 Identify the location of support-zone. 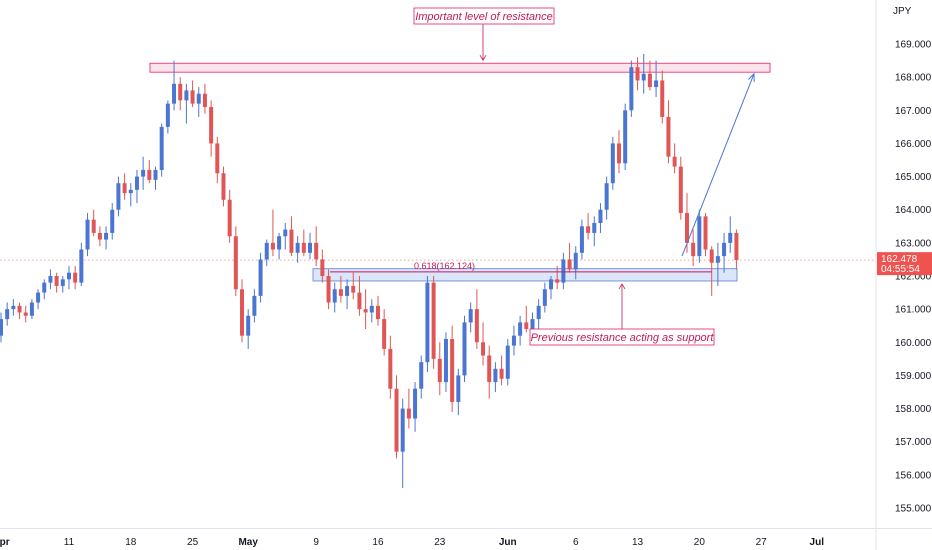
(525, 275).